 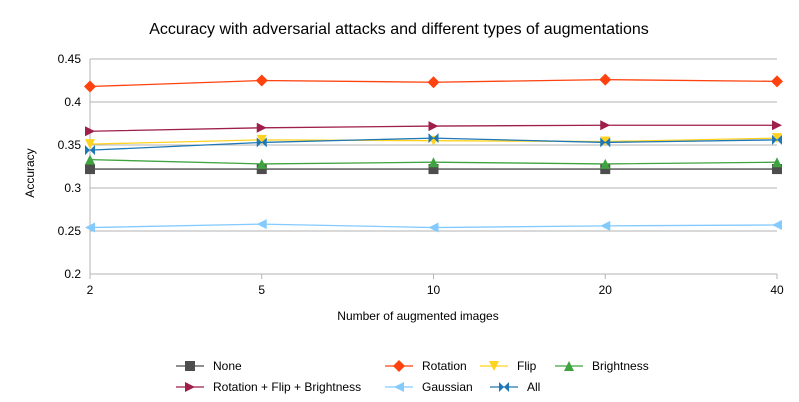 What do you see at coordinates (261, 290) in the screenshot?
I see `x-tick-label-1: 5` at bounding box center [261, 290].